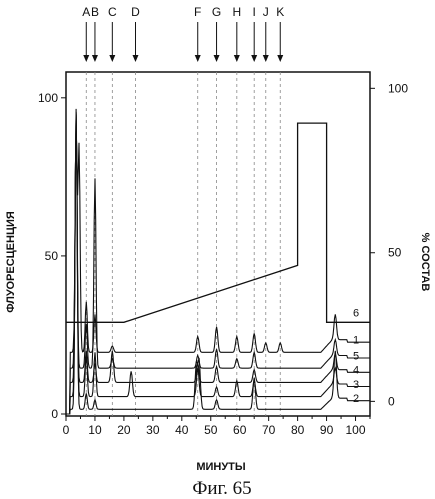  Describe the element at coordinates (95, 12) in the screenshot. I see `peak-marker-label: B` at that location.